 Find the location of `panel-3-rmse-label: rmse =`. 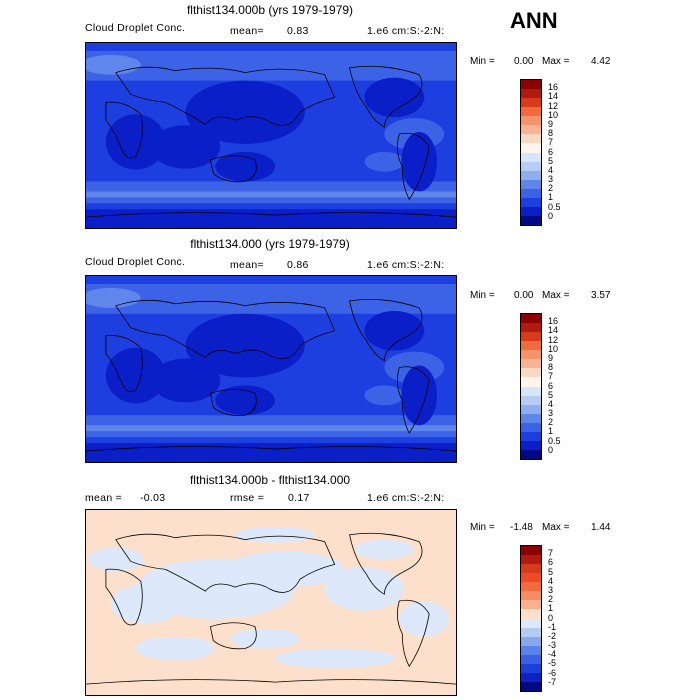

panel-3-rmse-label: rmse = is located at coordinates (247, 498).